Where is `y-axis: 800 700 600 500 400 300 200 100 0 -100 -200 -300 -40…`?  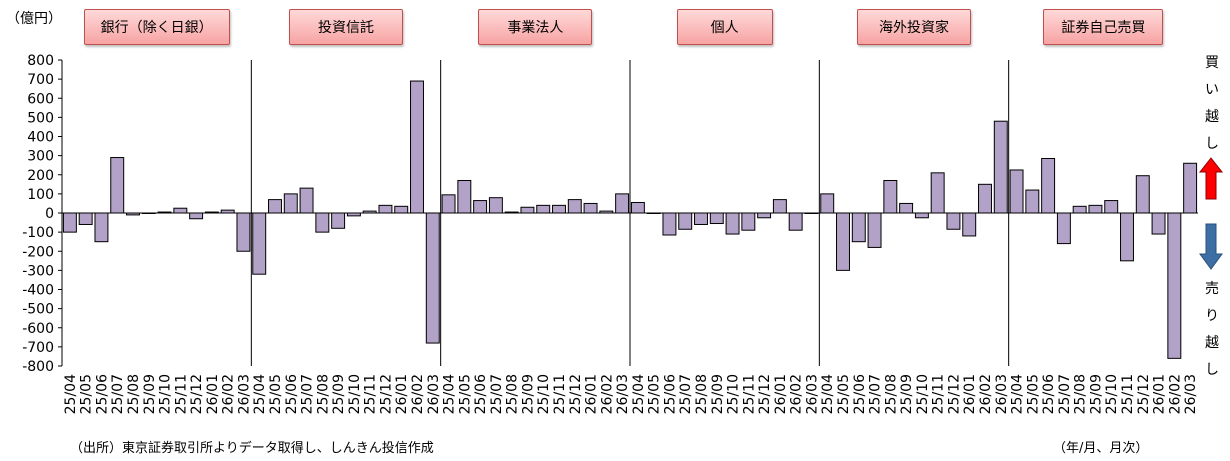
y-axis: 800 700 600 500 400 300 200 100 0 -100 -200 -300 -40… is located at coordinates (42, 214).